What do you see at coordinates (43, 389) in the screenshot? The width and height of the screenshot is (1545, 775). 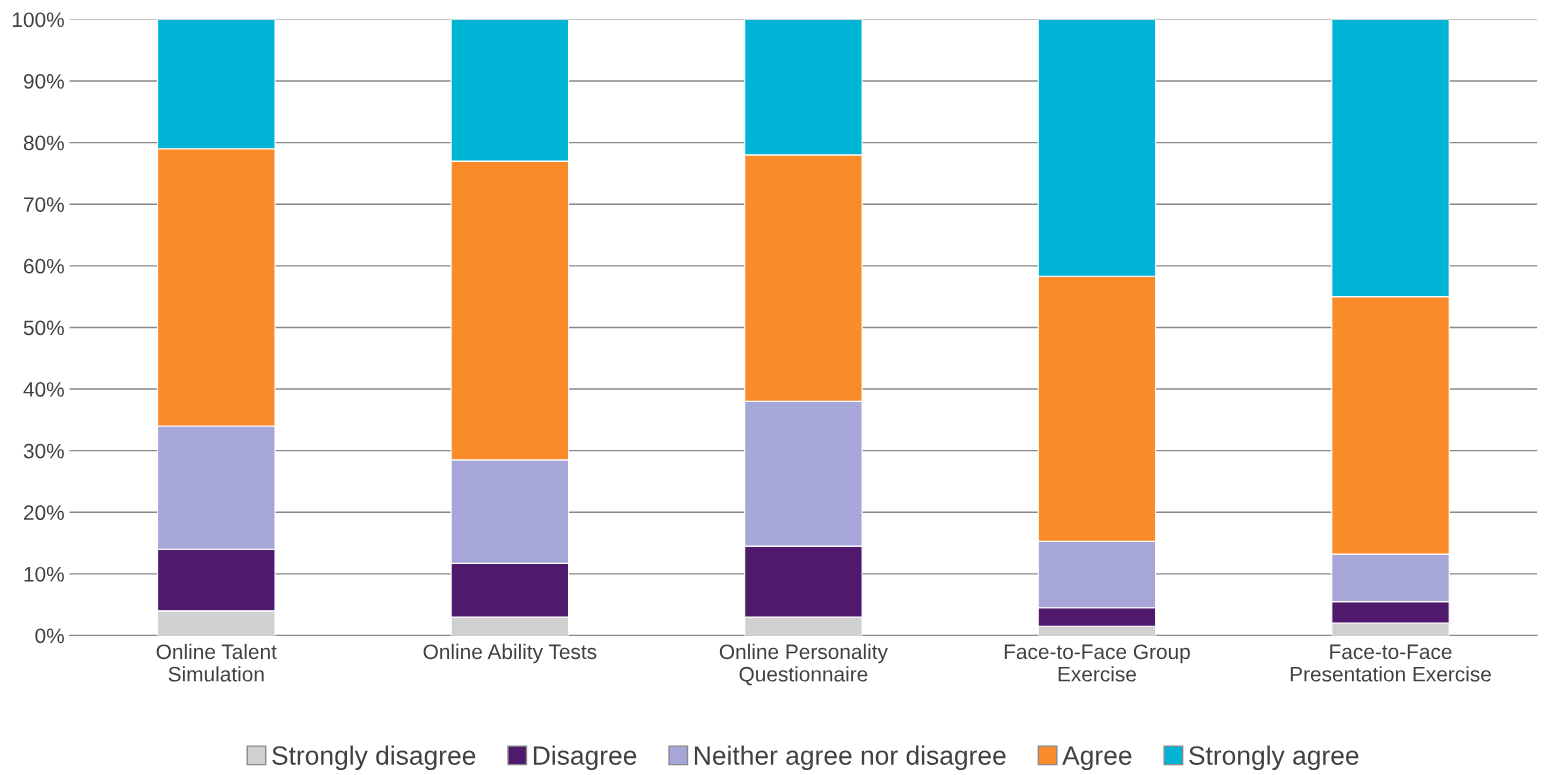 I see `y-tick-label: 40%` at bounding box center [43, 389].